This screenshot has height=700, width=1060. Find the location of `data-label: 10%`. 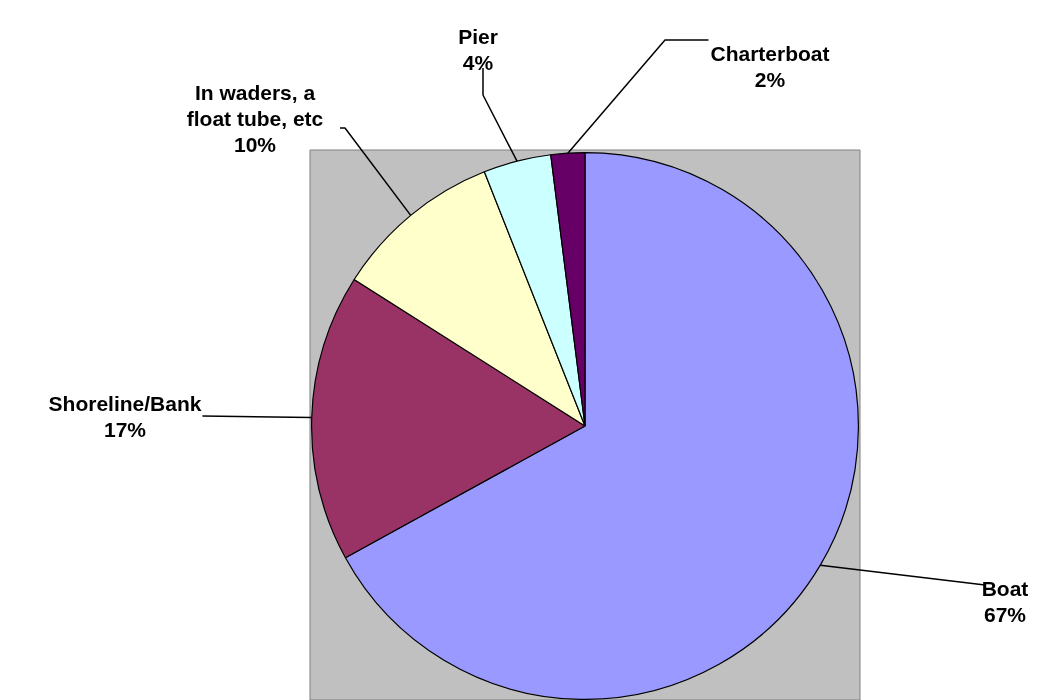

data-label: 10% is located at coordinates (255, 145).